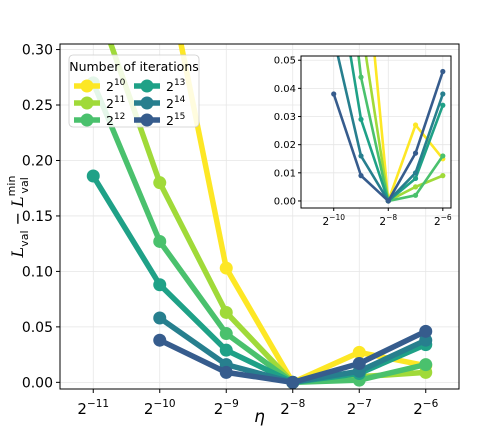  Describe the element at coordinates (297, 404) in the screenshot. I see `x-tick-exponent: −8` at that location.